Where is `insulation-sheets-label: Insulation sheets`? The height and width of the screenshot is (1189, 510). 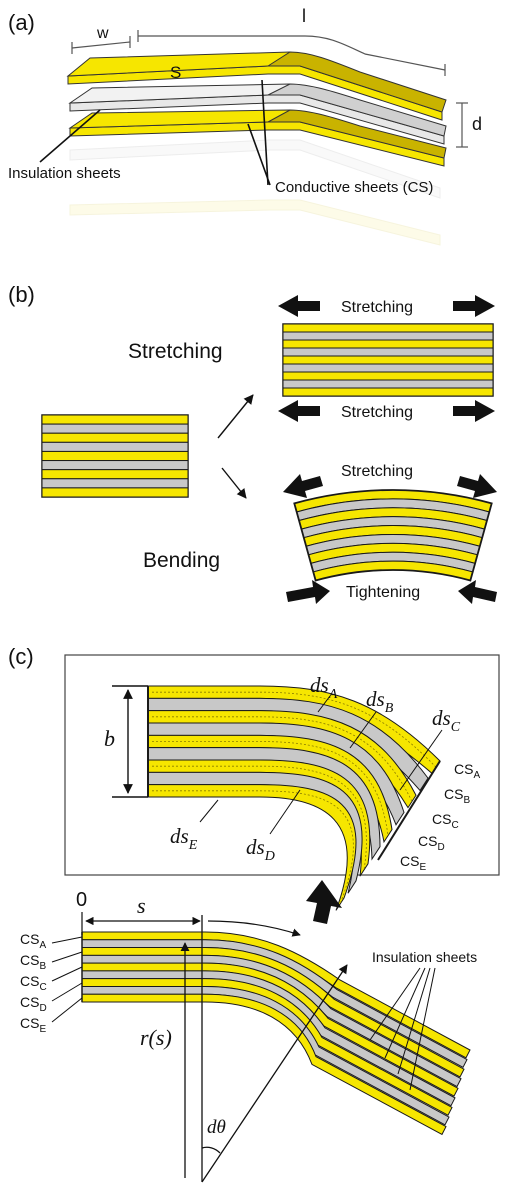
insulation-sheets-label: Insulation sheets is located at coordinates (424, 957).